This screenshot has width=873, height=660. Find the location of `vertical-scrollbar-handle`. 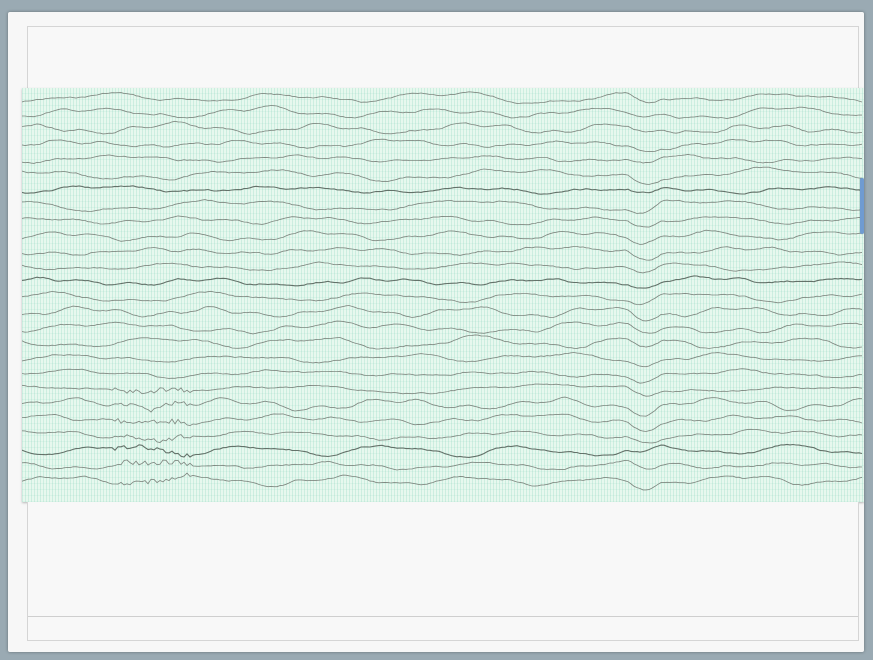

vertical-scrollbar-handle is located at coordinates (862, 206).